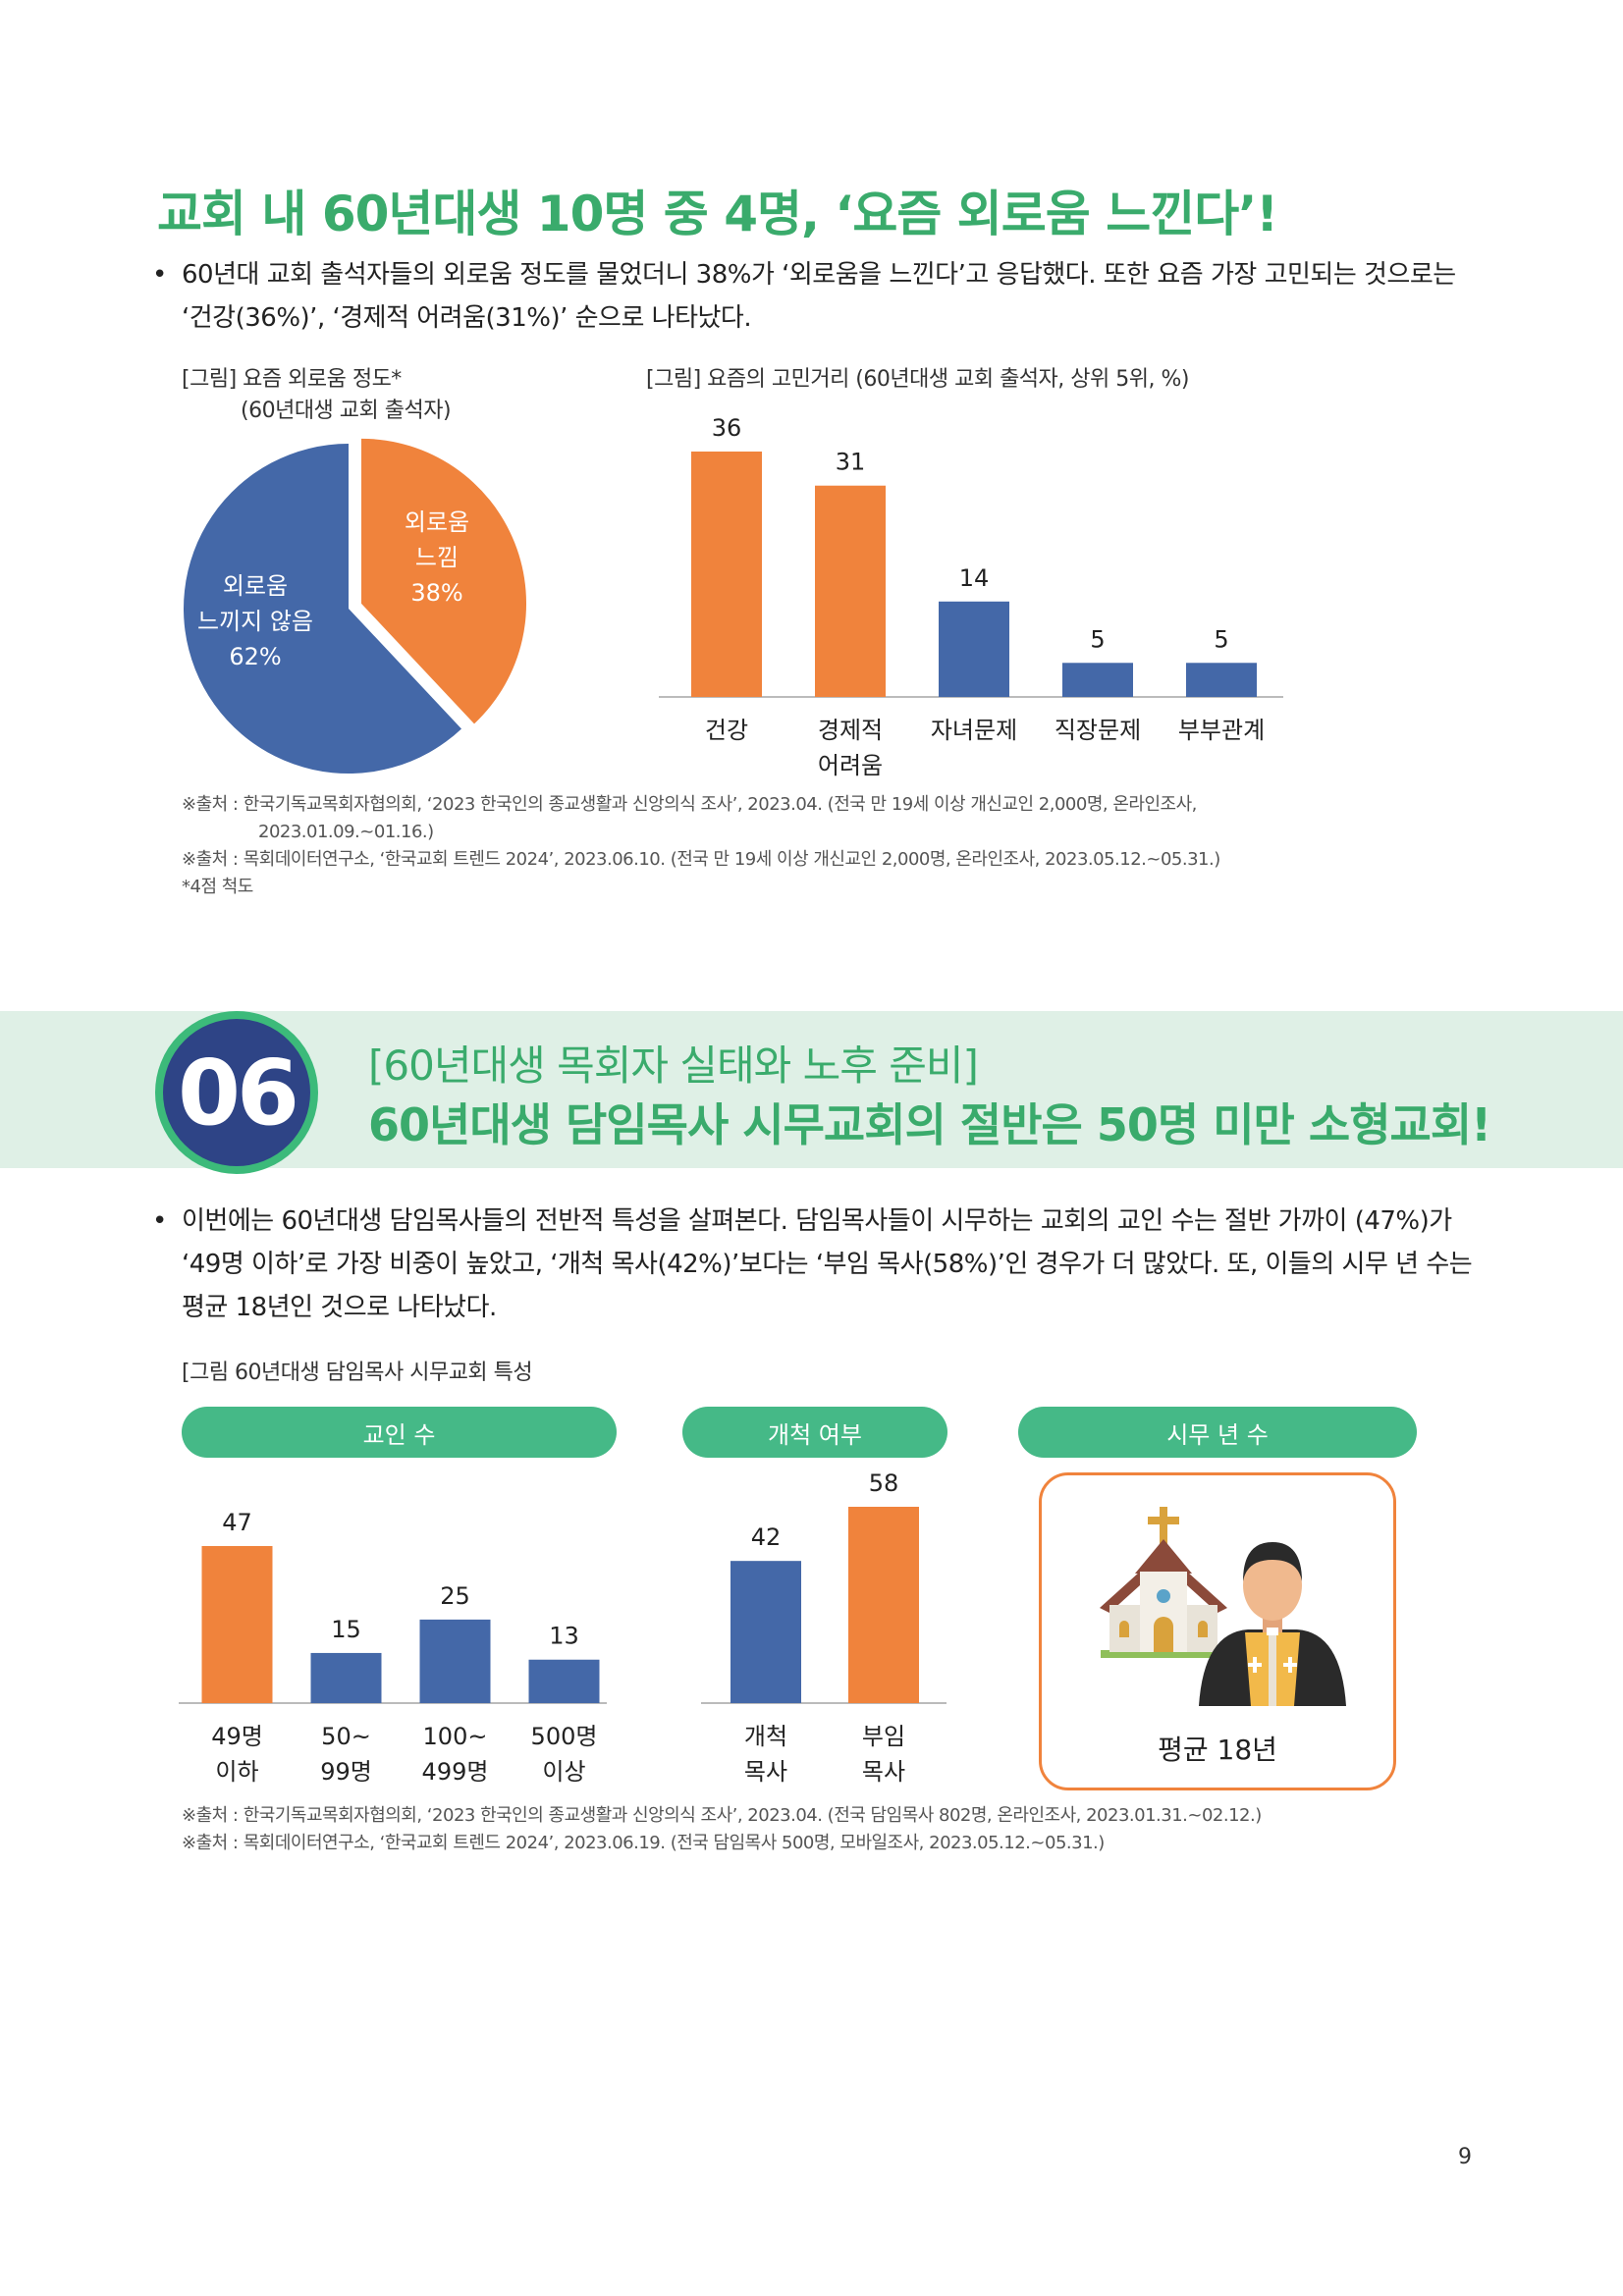 The image size is (1623, 2296). What do you see at coordinates (564, 1636) in the screenshot?
I see `data-label: 13` at bounding box center [564, 1636].